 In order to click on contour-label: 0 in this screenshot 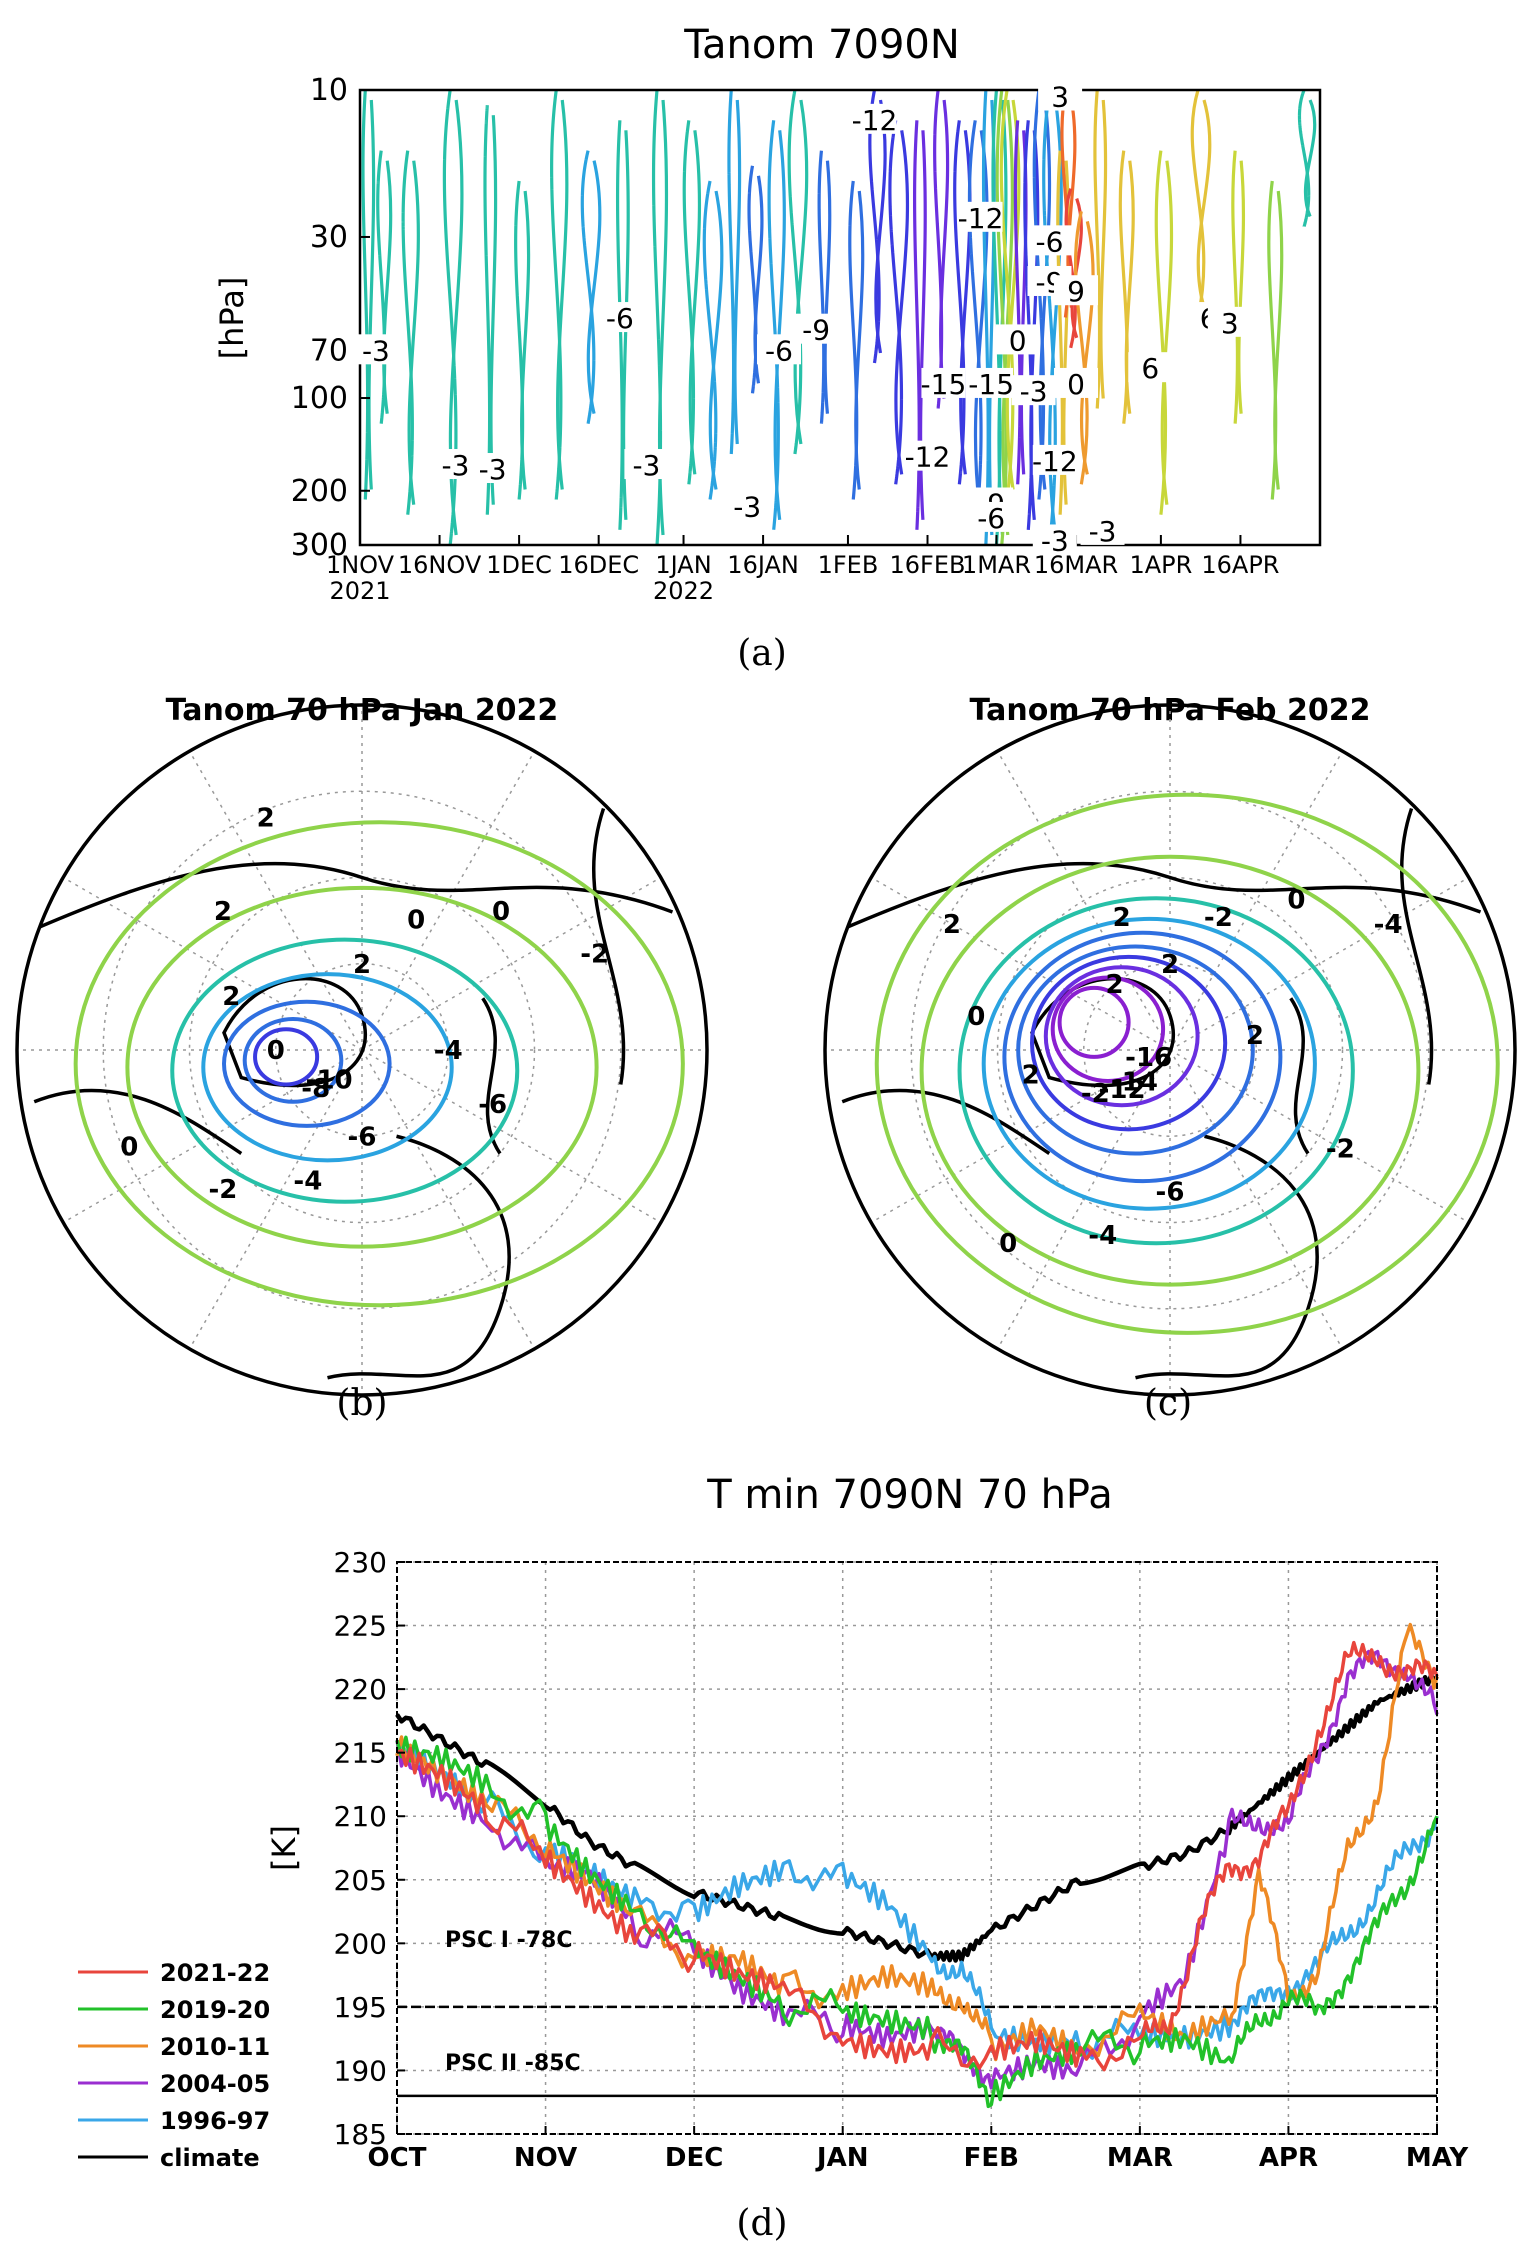, I will do `click(1076, 384)`.